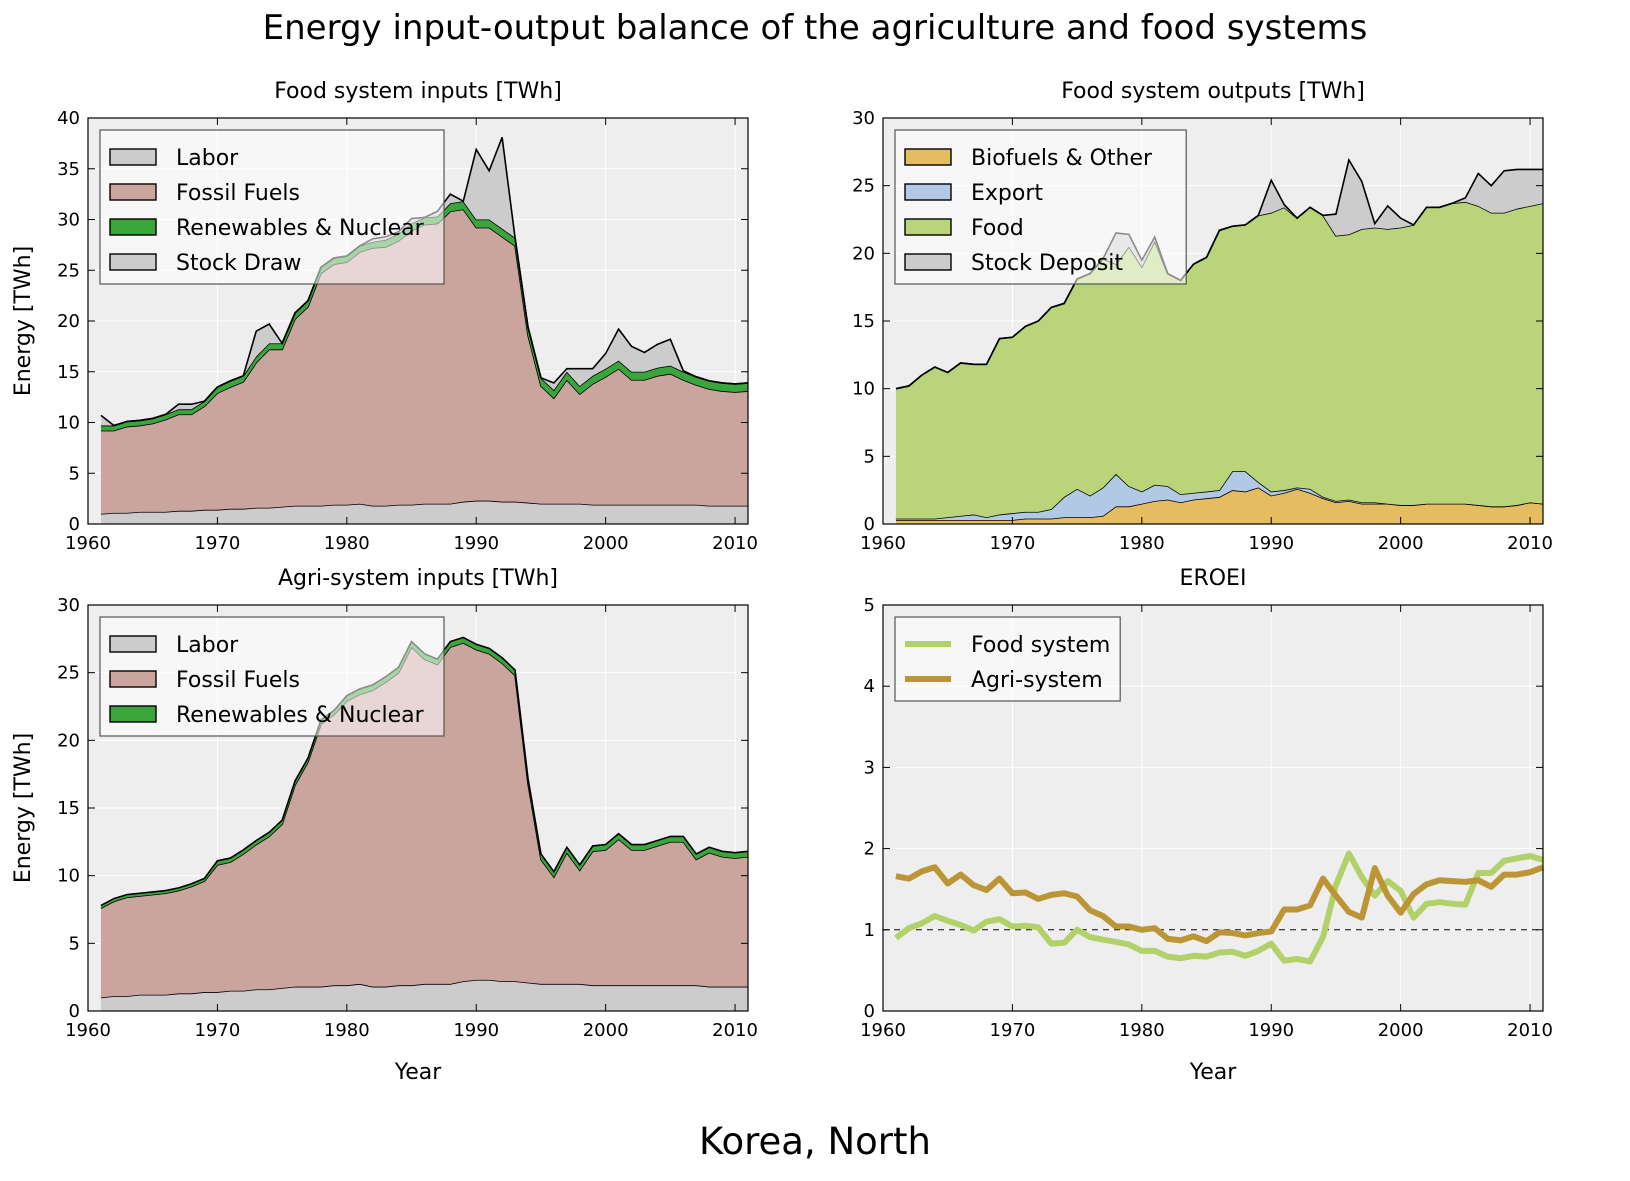 The height and width of the screenshot is (1181, 1630). I want to click on area-renewables-nuclear, so click(424, 773).